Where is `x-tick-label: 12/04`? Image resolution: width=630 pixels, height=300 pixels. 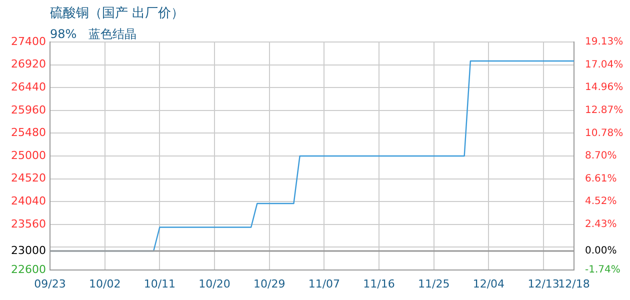
x-tick-label: 12/04 is located at coordinates (488, 283).